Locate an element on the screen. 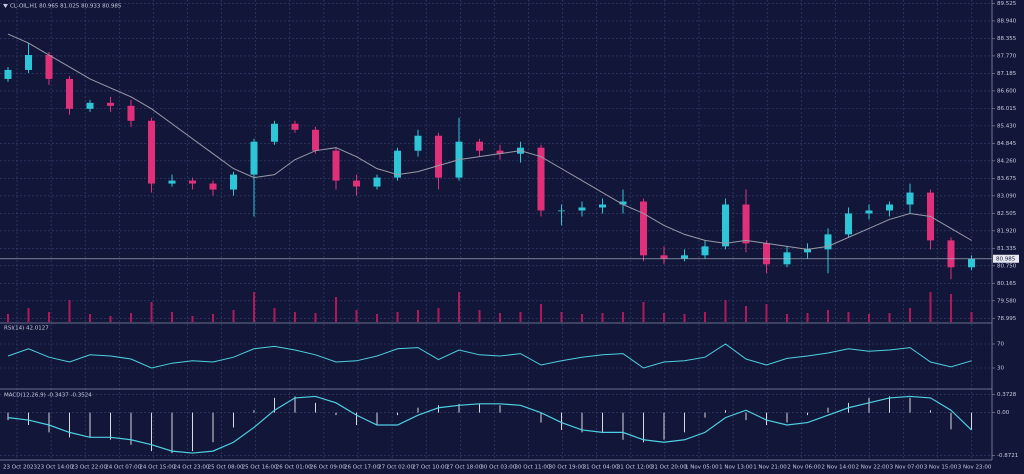 This screenshot has height=474, width=1024. x-tick-label: 27 Oct 10:00 is located at coordinates (430, 468).